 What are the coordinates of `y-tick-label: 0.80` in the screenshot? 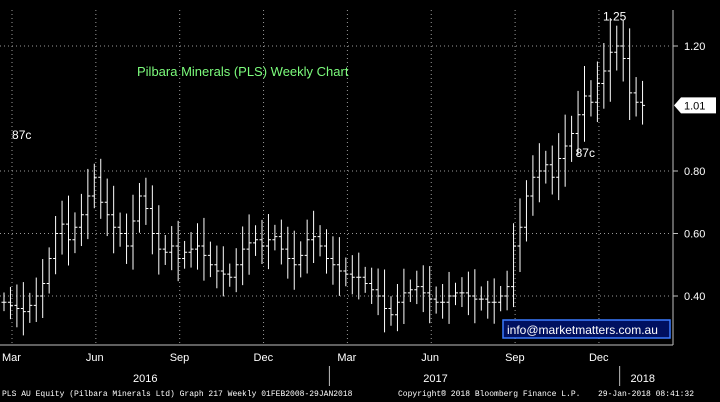 It's located at (694, 172).